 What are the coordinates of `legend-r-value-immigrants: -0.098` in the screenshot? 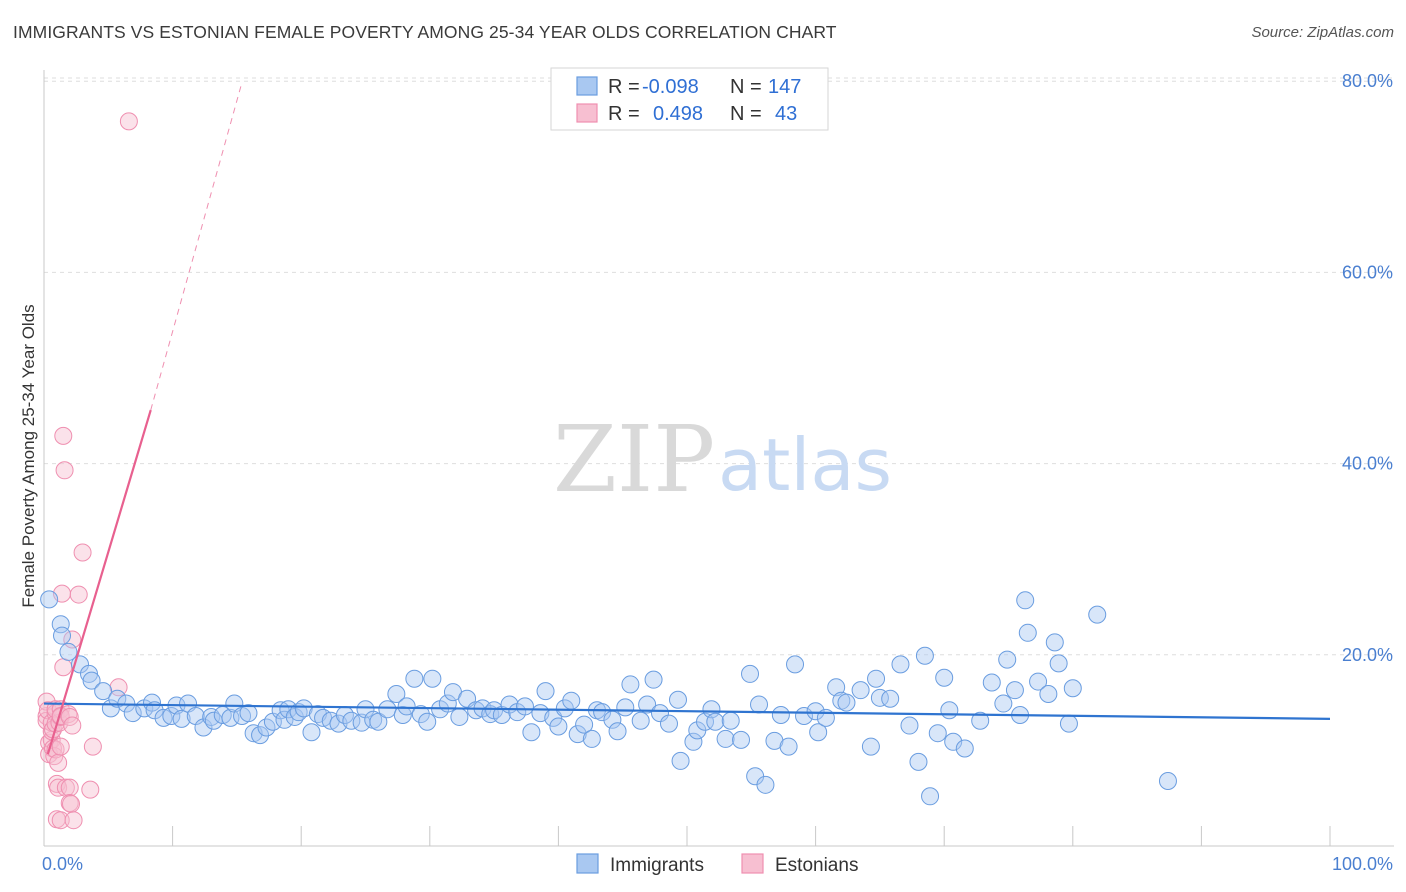 It's located at (670, 87).